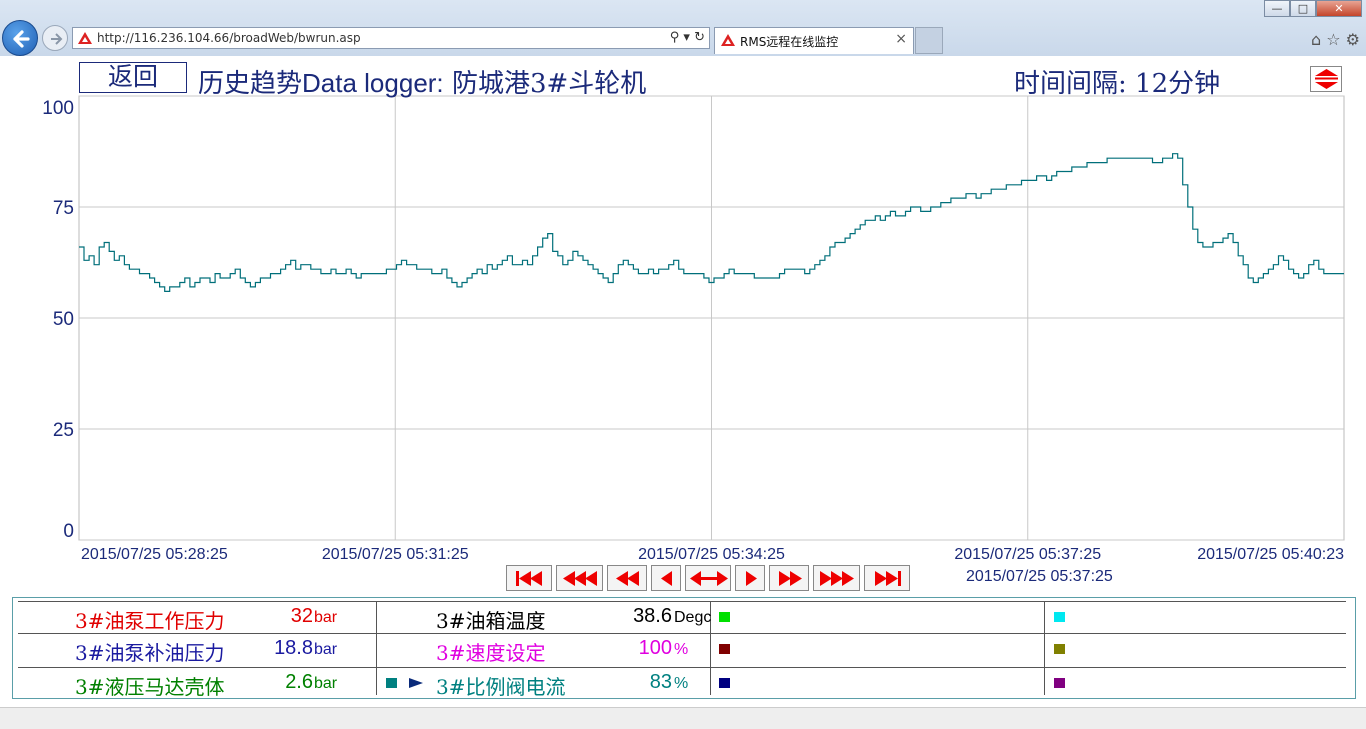 Image resolution: width=1366 pixels, height=729 pixels. What do you see at coordinates (395, 554) in the screenshot?
I see `x-tick-label: 2015/07/25 05:31:25` at bounding box center [395, 554].